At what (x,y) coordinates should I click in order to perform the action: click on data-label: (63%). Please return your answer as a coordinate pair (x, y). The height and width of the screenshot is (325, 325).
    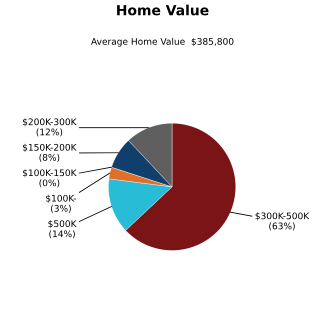
    Looking at the image, I should click on (282, 226).